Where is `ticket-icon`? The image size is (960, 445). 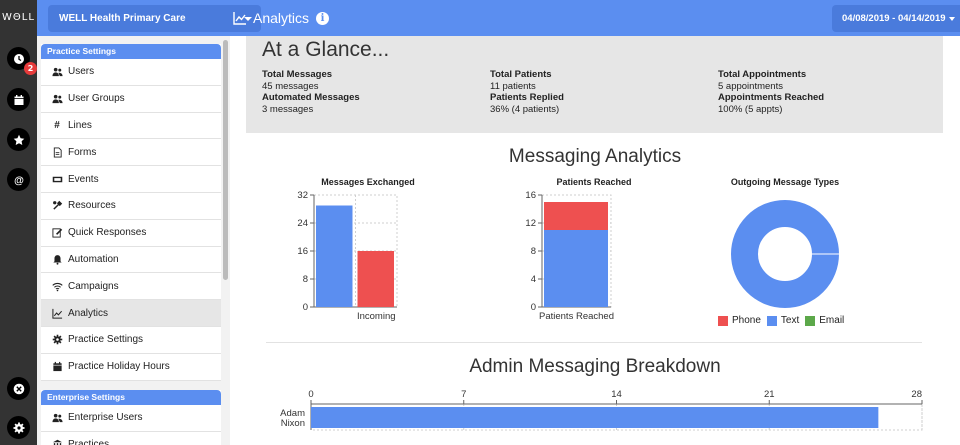 ticket-icon is located at coordinates (57, 179).